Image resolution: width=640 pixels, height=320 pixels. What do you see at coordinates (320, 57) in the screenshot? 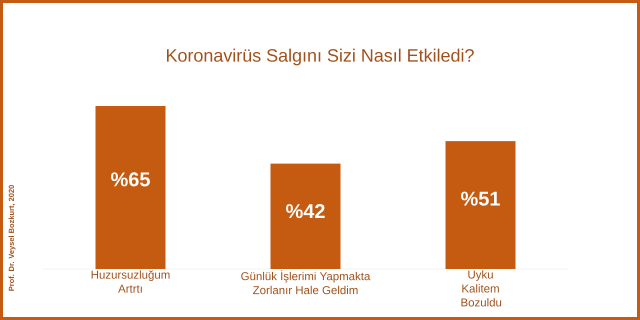
I see `chart-title: Koronavirüs Salgını Sizi Nasıl Etkiledi?` at bounding box center [320, 57].